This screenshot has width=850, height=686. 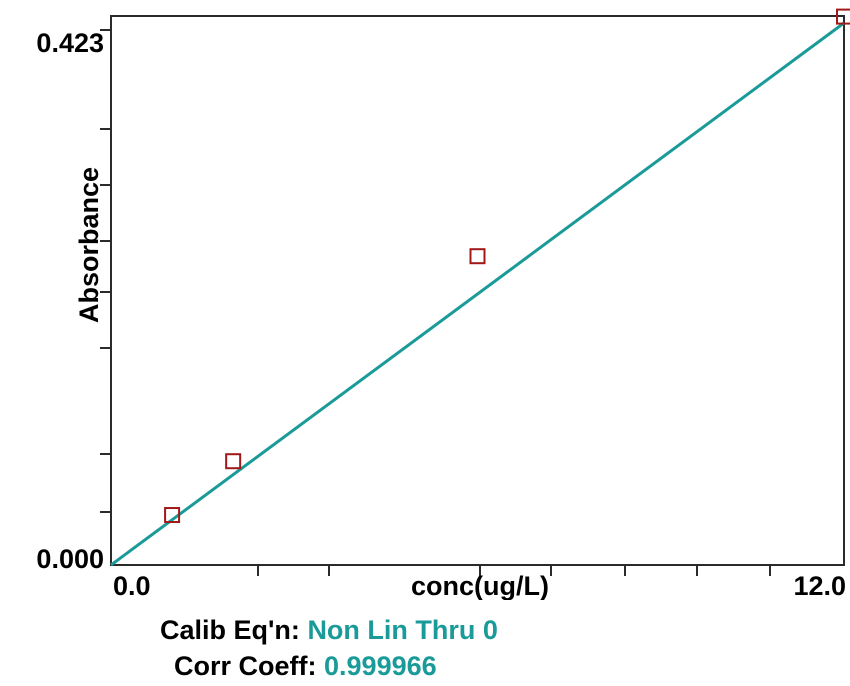 I want to click on correlation-coefficient: Corr Coeff: 0.999966, so click(x=305, y=666).